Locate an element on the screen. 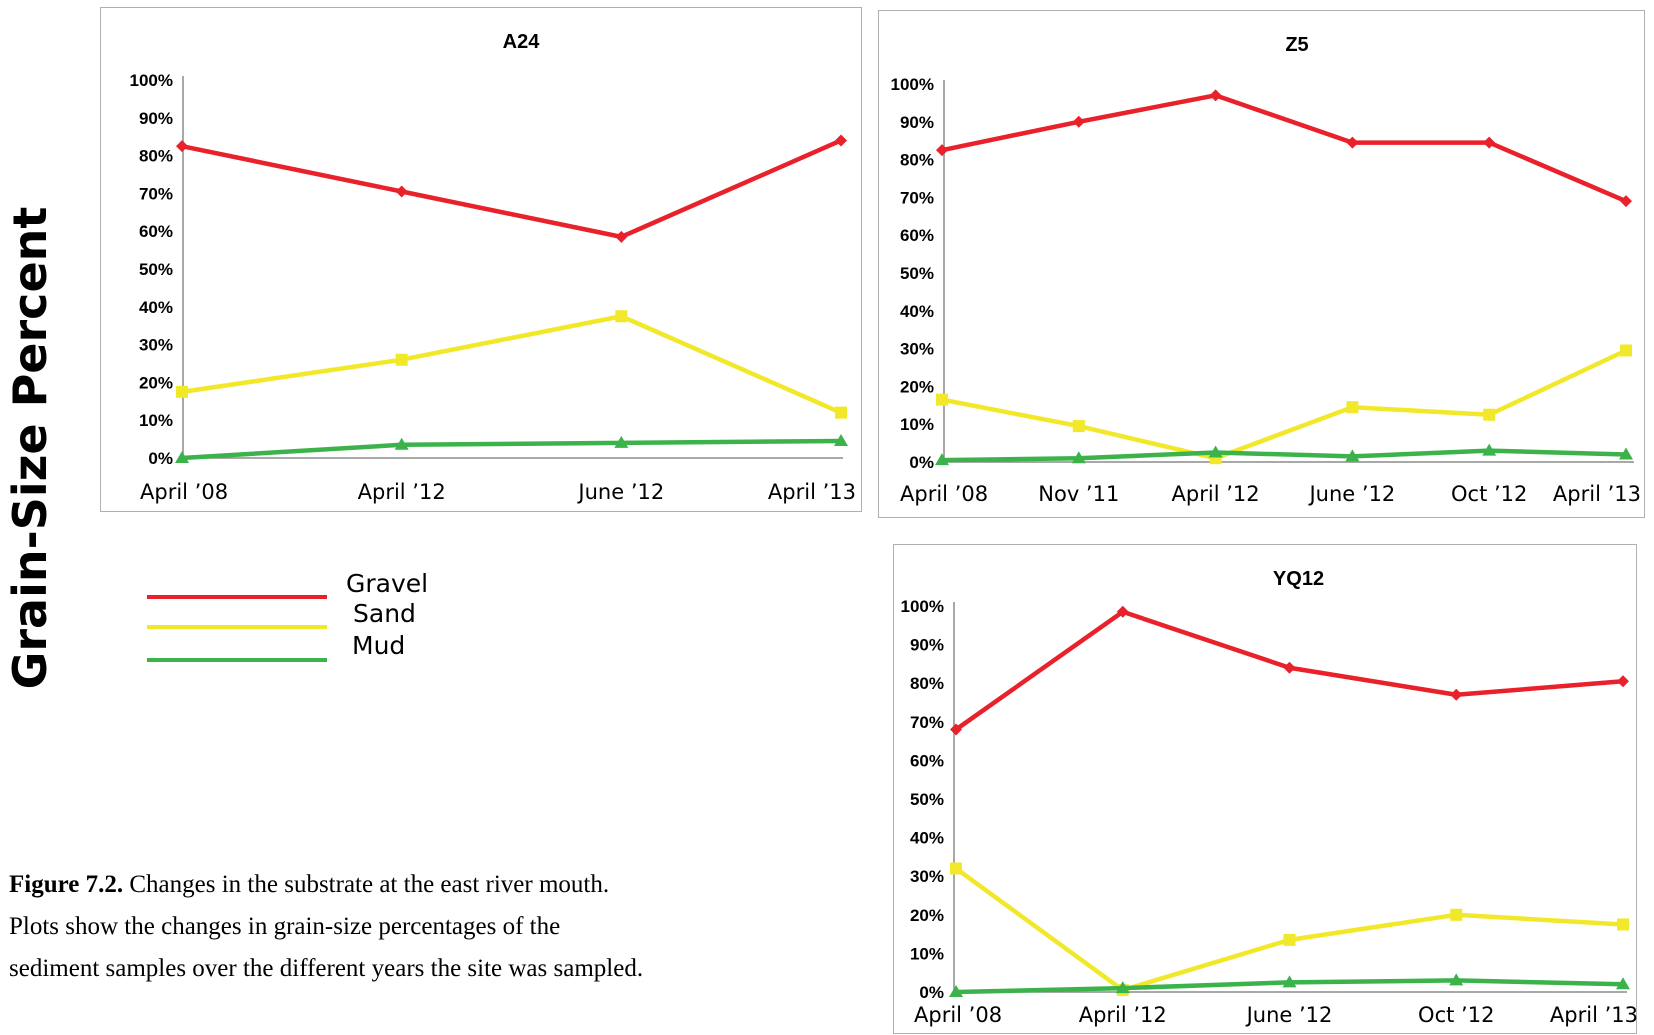 Image resolution: width=1654 pixels, height=1035 pixels. y-axis-title-text: Grain-Size Percent is located at coordinates (30, 448).